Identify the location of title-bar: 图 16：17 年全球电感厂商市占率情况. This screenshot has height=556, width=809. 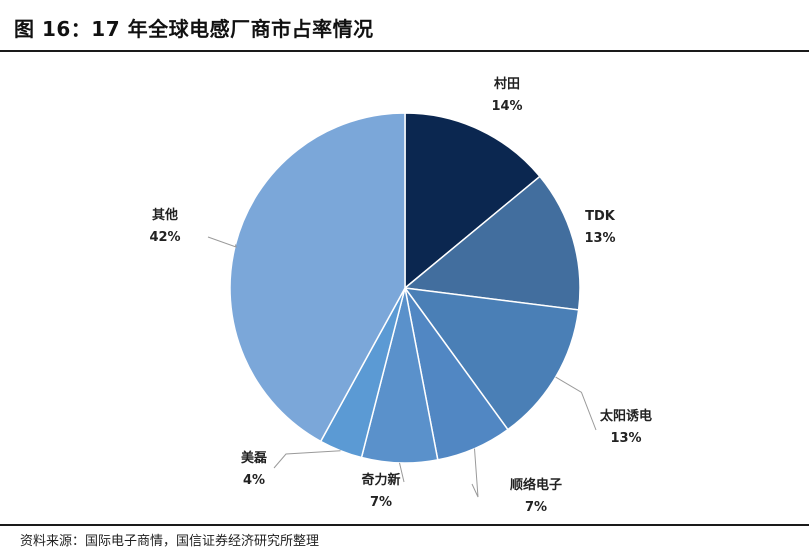
(404, 26).